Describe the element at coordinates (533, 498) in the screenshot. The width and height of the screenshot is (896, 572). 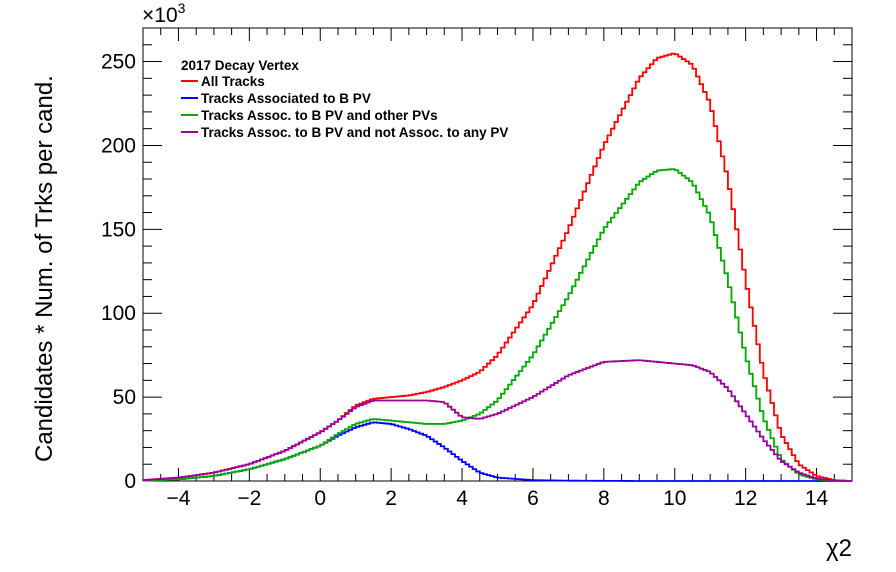
I see `x-tick-label: 6` at that location.